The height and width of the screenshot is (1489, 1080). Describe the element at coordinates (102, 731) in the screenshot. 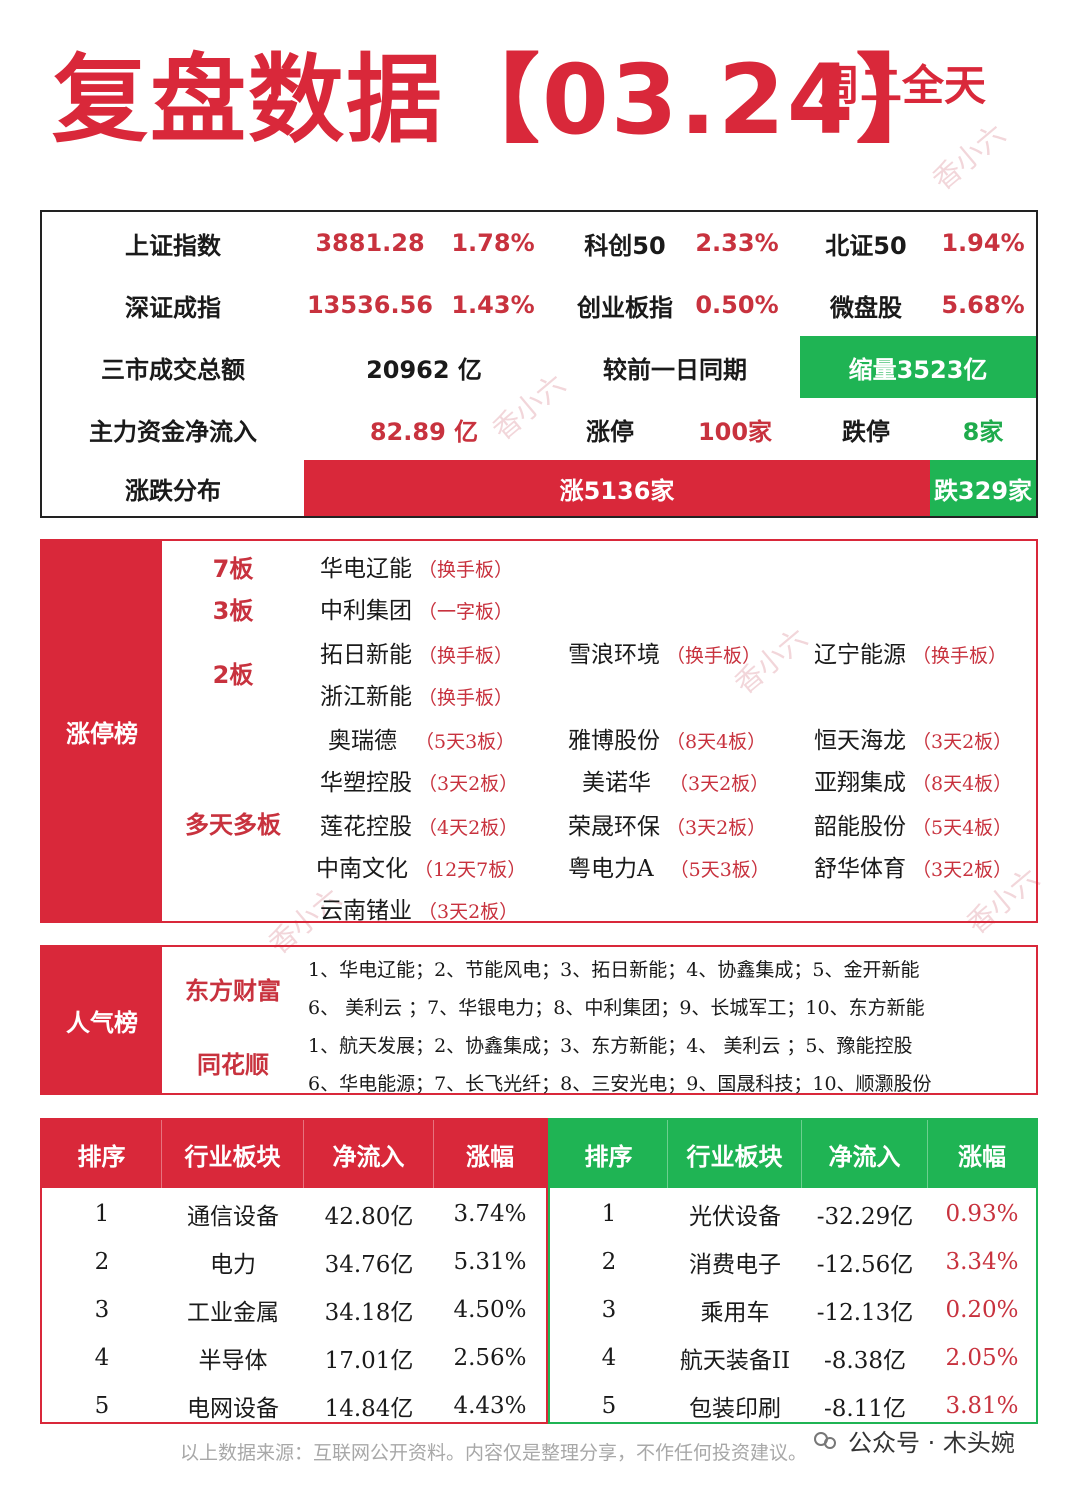

I see `limit-up-section-label: 涨停榜` at that location.